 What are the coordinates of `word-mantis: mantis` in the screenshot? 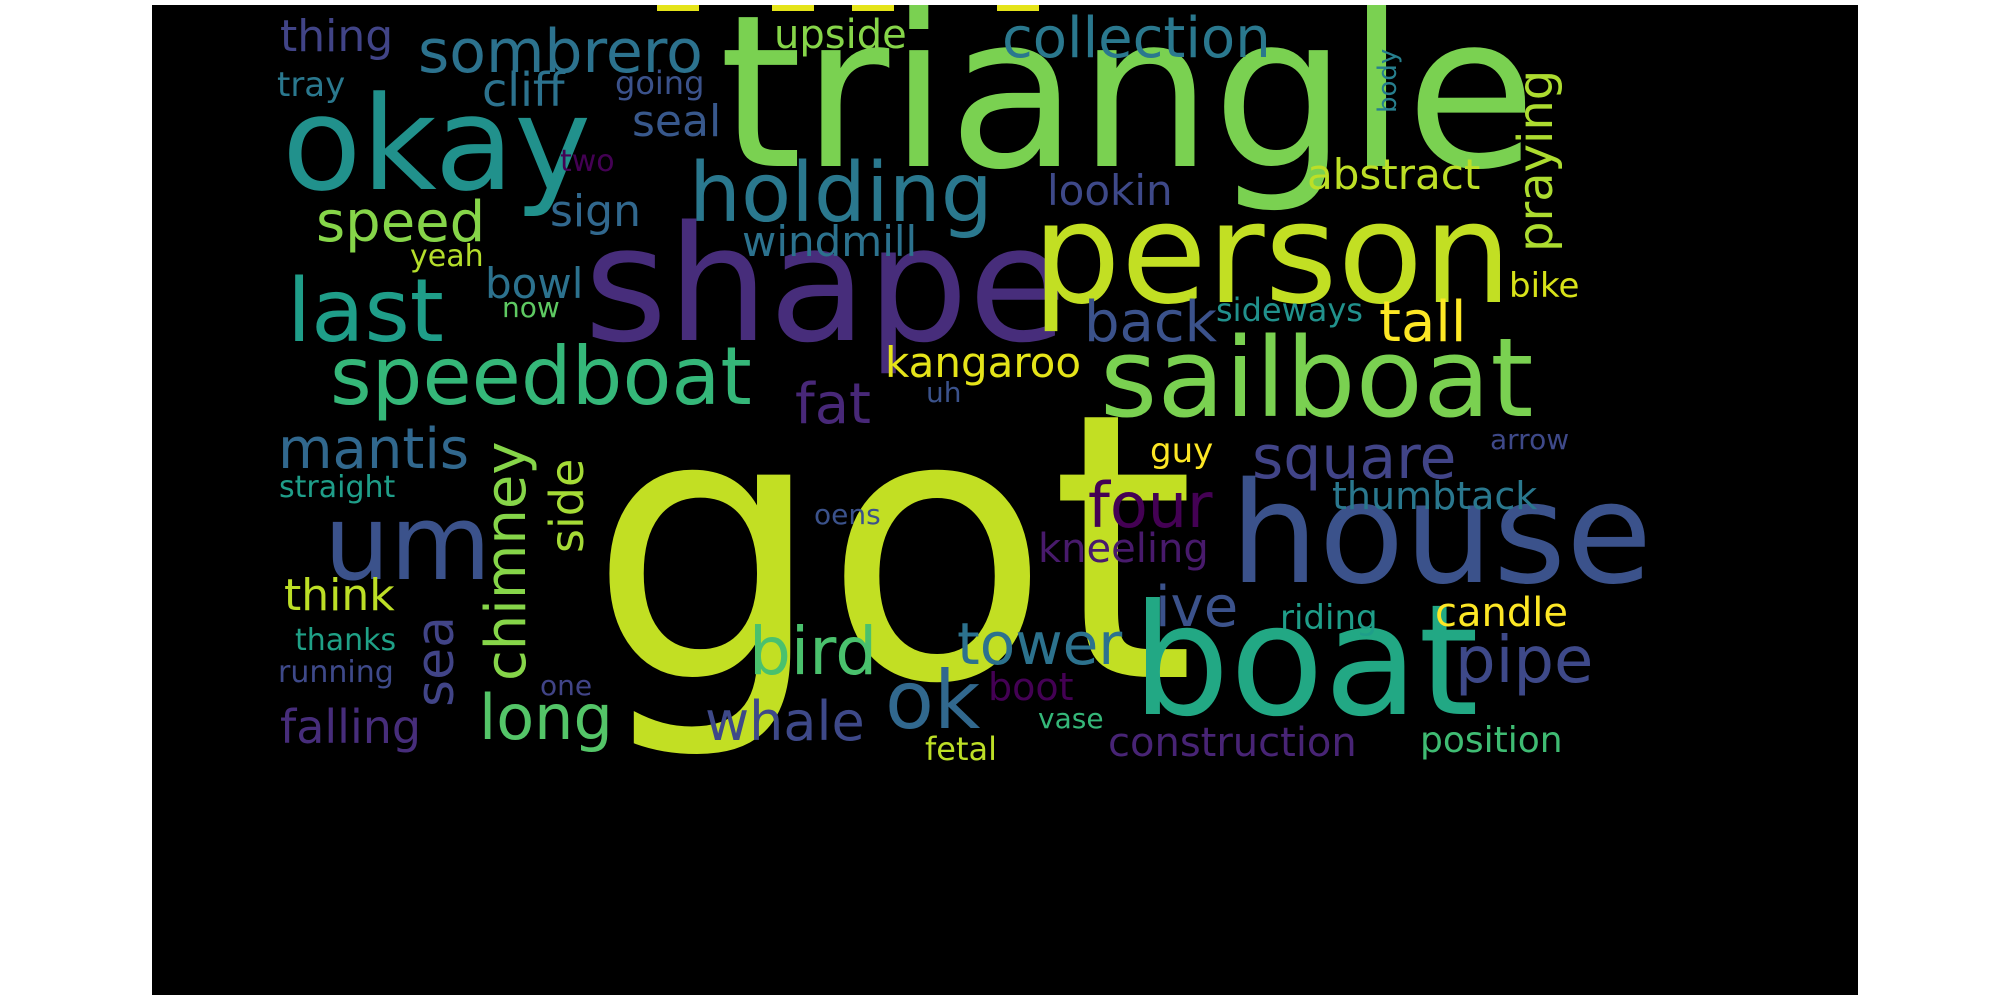 It's located at (374, 449).